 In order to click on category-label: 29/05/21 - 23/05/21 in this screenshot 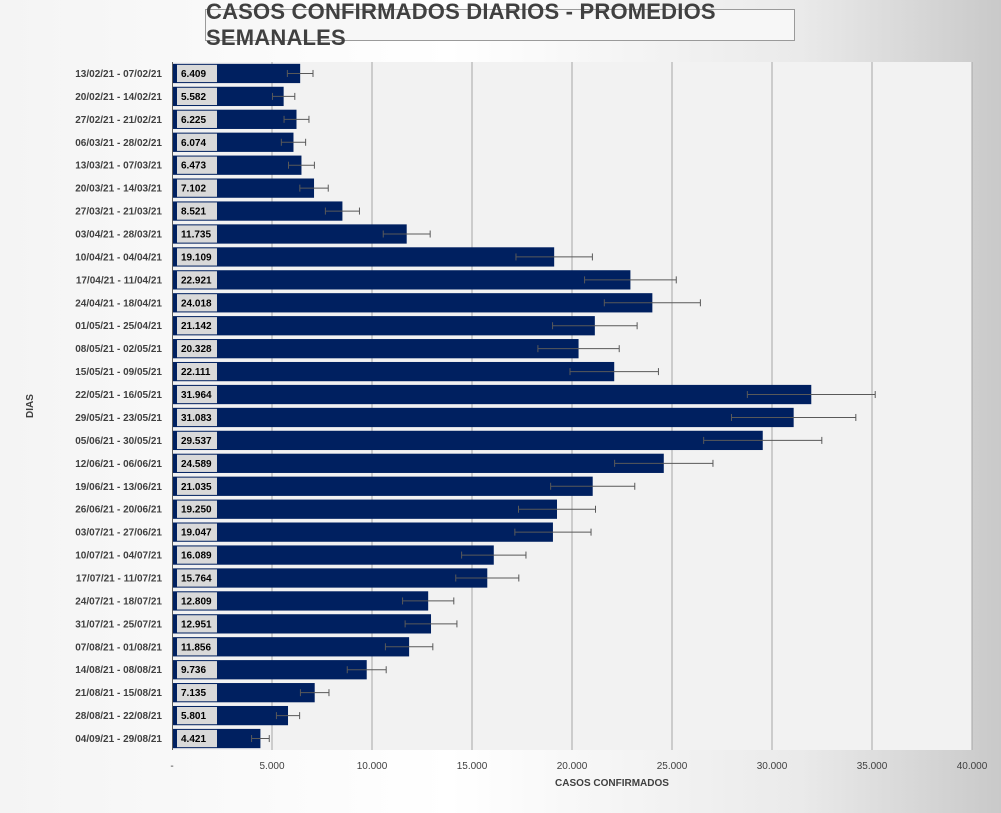, I will do `click(118, 418)`.